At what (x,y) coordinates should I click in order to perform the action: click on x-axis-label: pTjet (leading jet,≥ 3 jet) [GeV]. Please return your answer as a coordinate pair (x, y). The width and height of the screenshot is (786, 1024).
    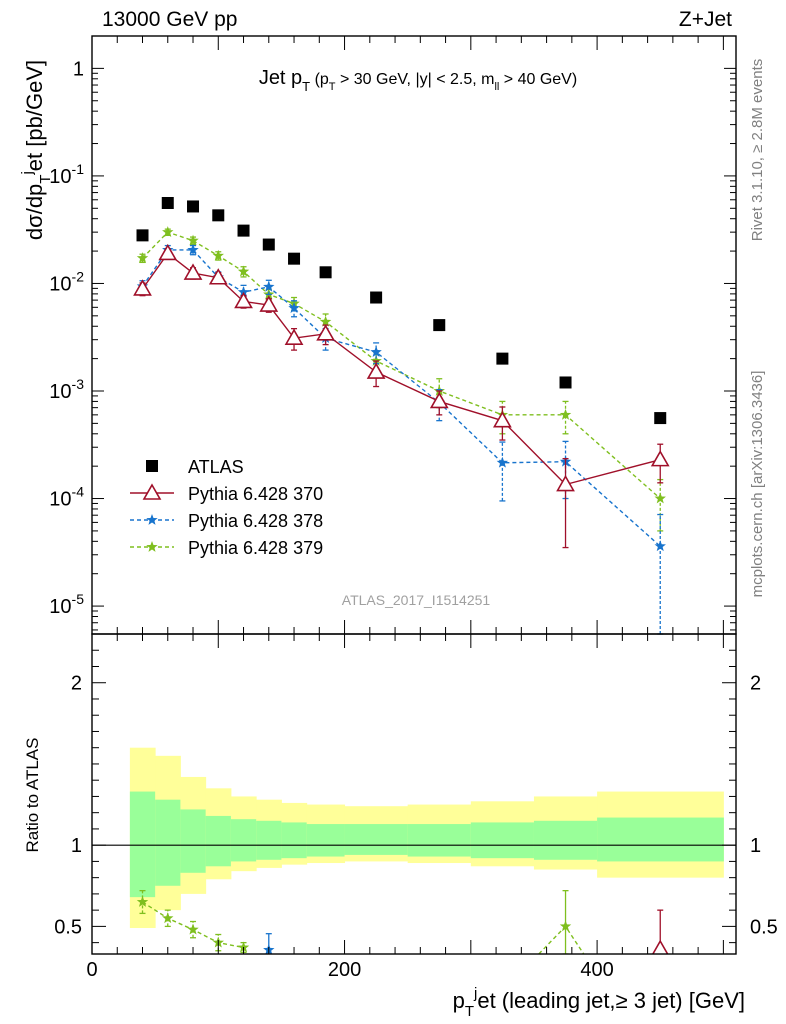
    Looking at the image, I should click on (599, 1002).